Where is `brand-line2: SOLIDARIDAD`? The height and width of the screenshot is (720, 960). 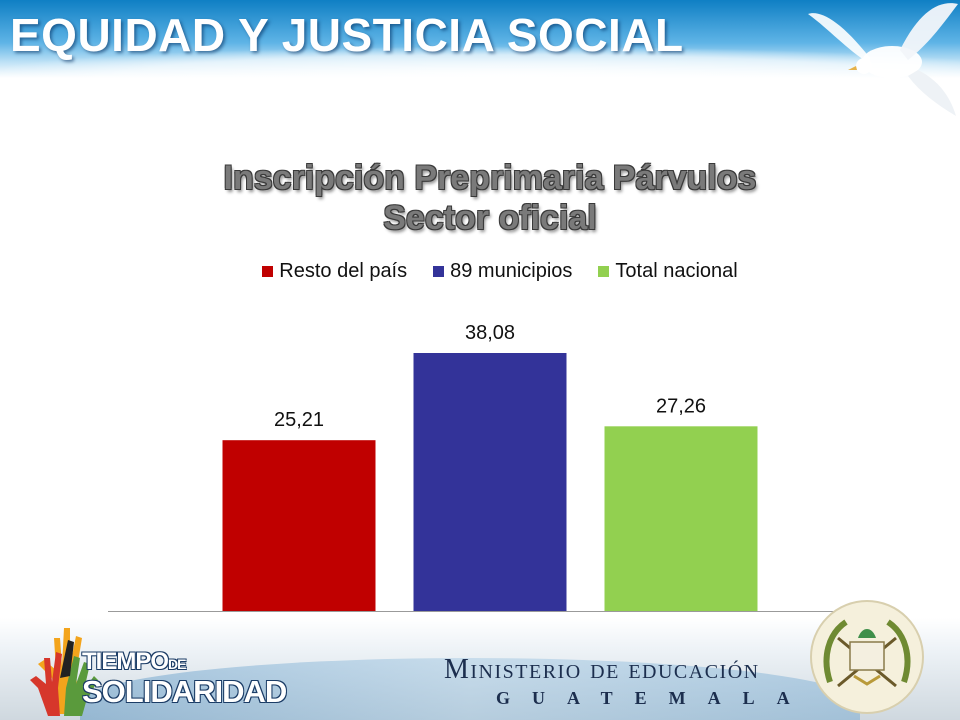 brand-line2: SOLIDARIDAD is located at coordinates (184, 691).